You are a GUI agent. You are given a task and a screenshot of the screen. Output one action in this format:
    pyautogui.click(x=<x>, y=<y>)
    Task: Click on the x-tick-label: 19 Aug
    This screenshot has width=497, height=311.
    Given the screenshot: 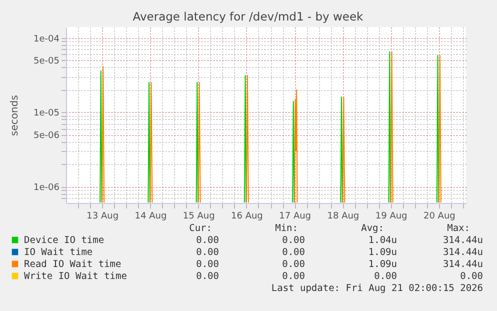 What is the action you would take?
    pyautogui.click(x=391, y=217)
    